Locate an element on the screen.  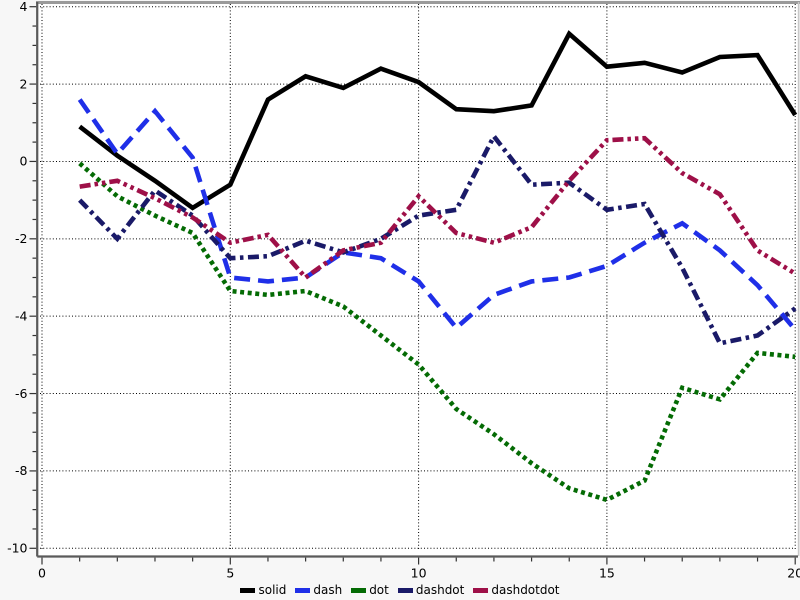
legend-label: dot is located at coordinates (379, 590).